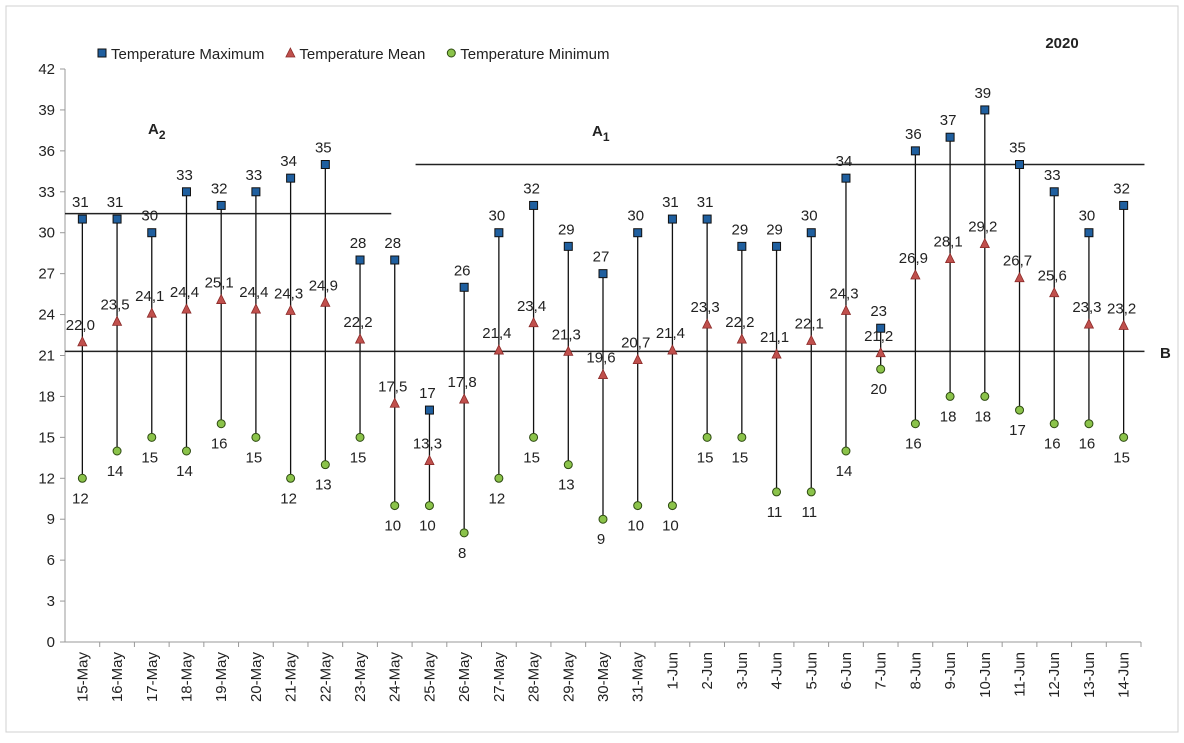 This screenshot has width=1184, height=743. Describe the element at coordinates (253, 292) in the screenshot. I see `value-label: 24,4` at that location.